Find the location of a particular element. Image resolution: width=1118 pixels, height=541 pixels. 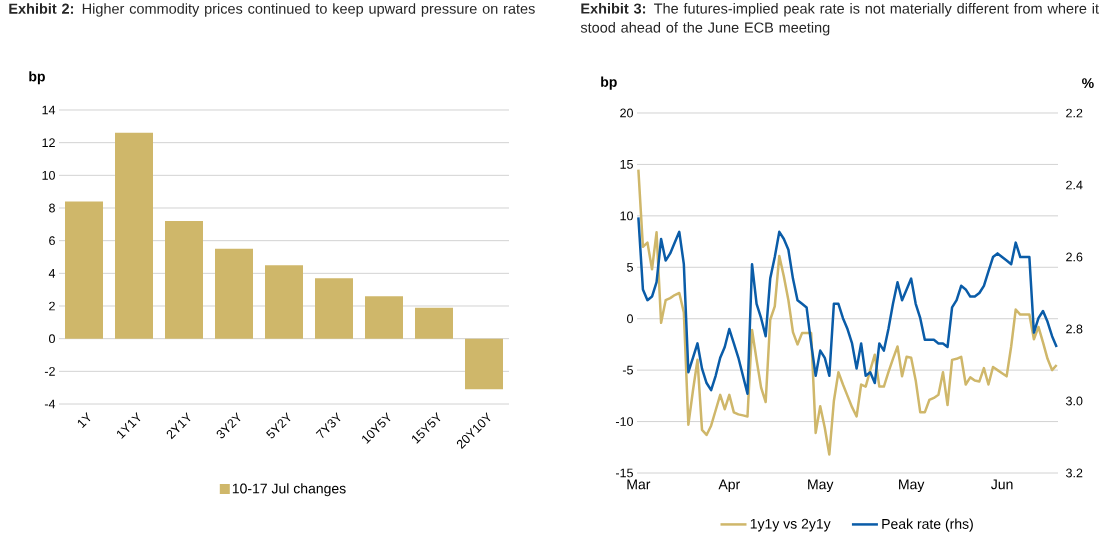

x-tick-label: Mar is located at coordinates (639, 484).